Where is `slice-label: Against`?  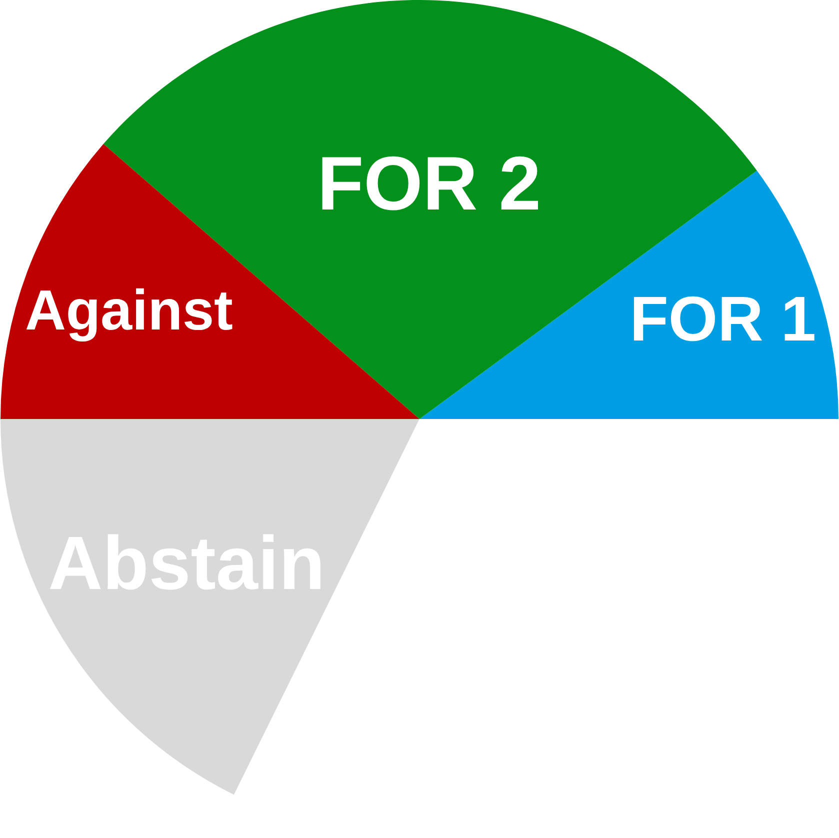
slice-label: Against is located at coordinates (129, 310).